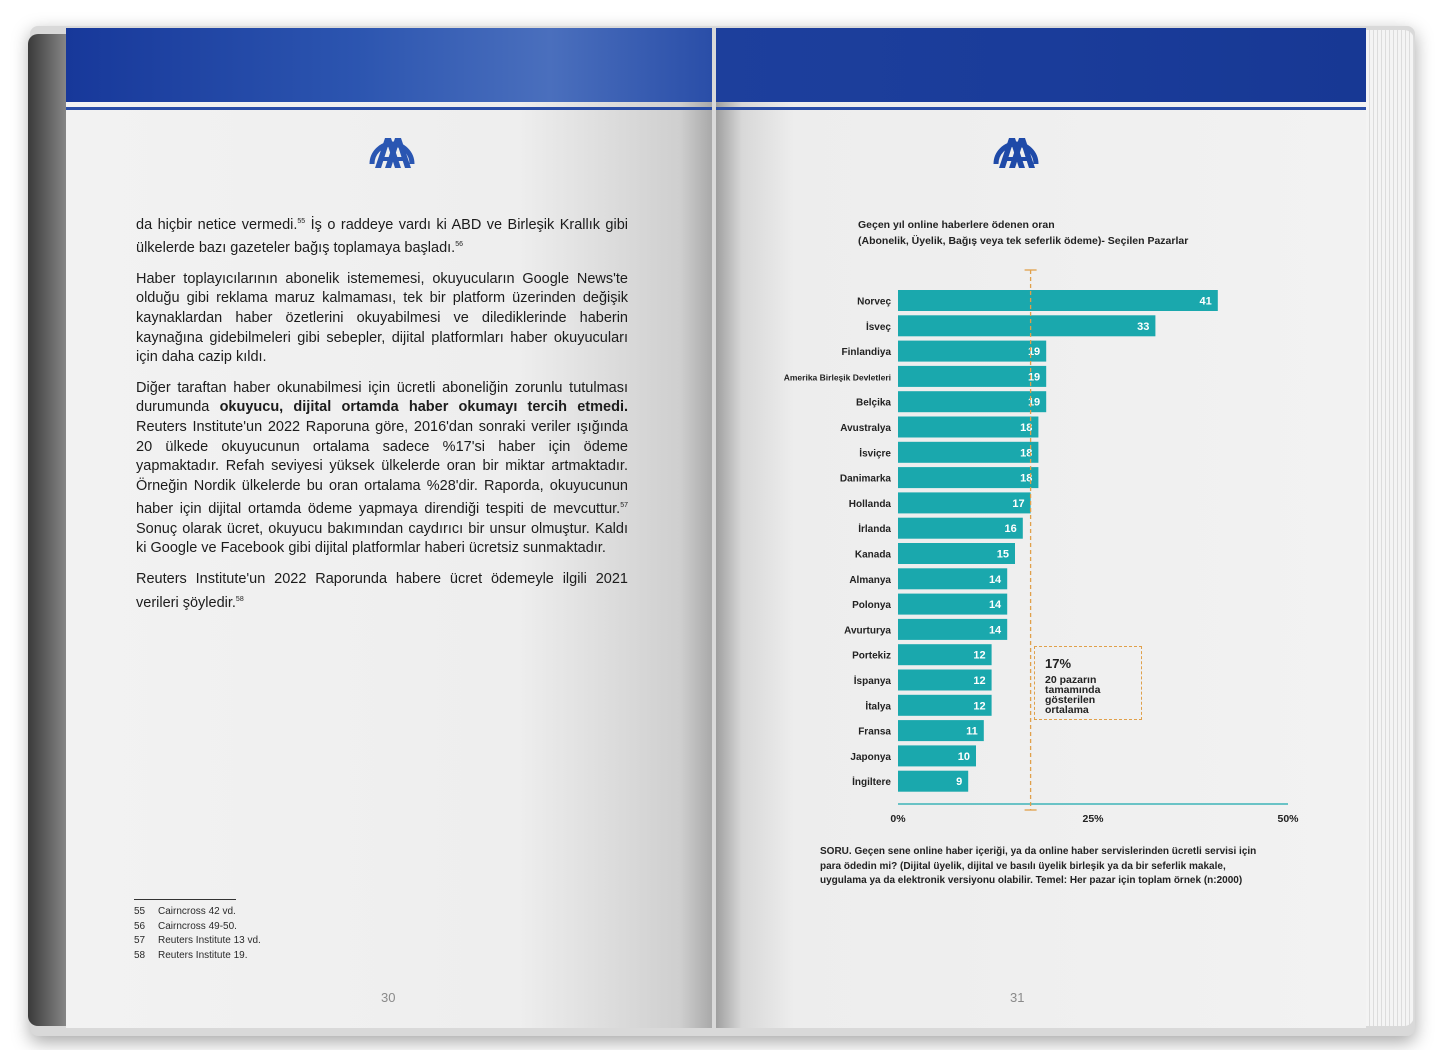  What do you see at coordinates (197, 940) in the screenshot?
I see `footnote: 57 Reuters Institute 13 vd.` at bounding box center [197, 940].